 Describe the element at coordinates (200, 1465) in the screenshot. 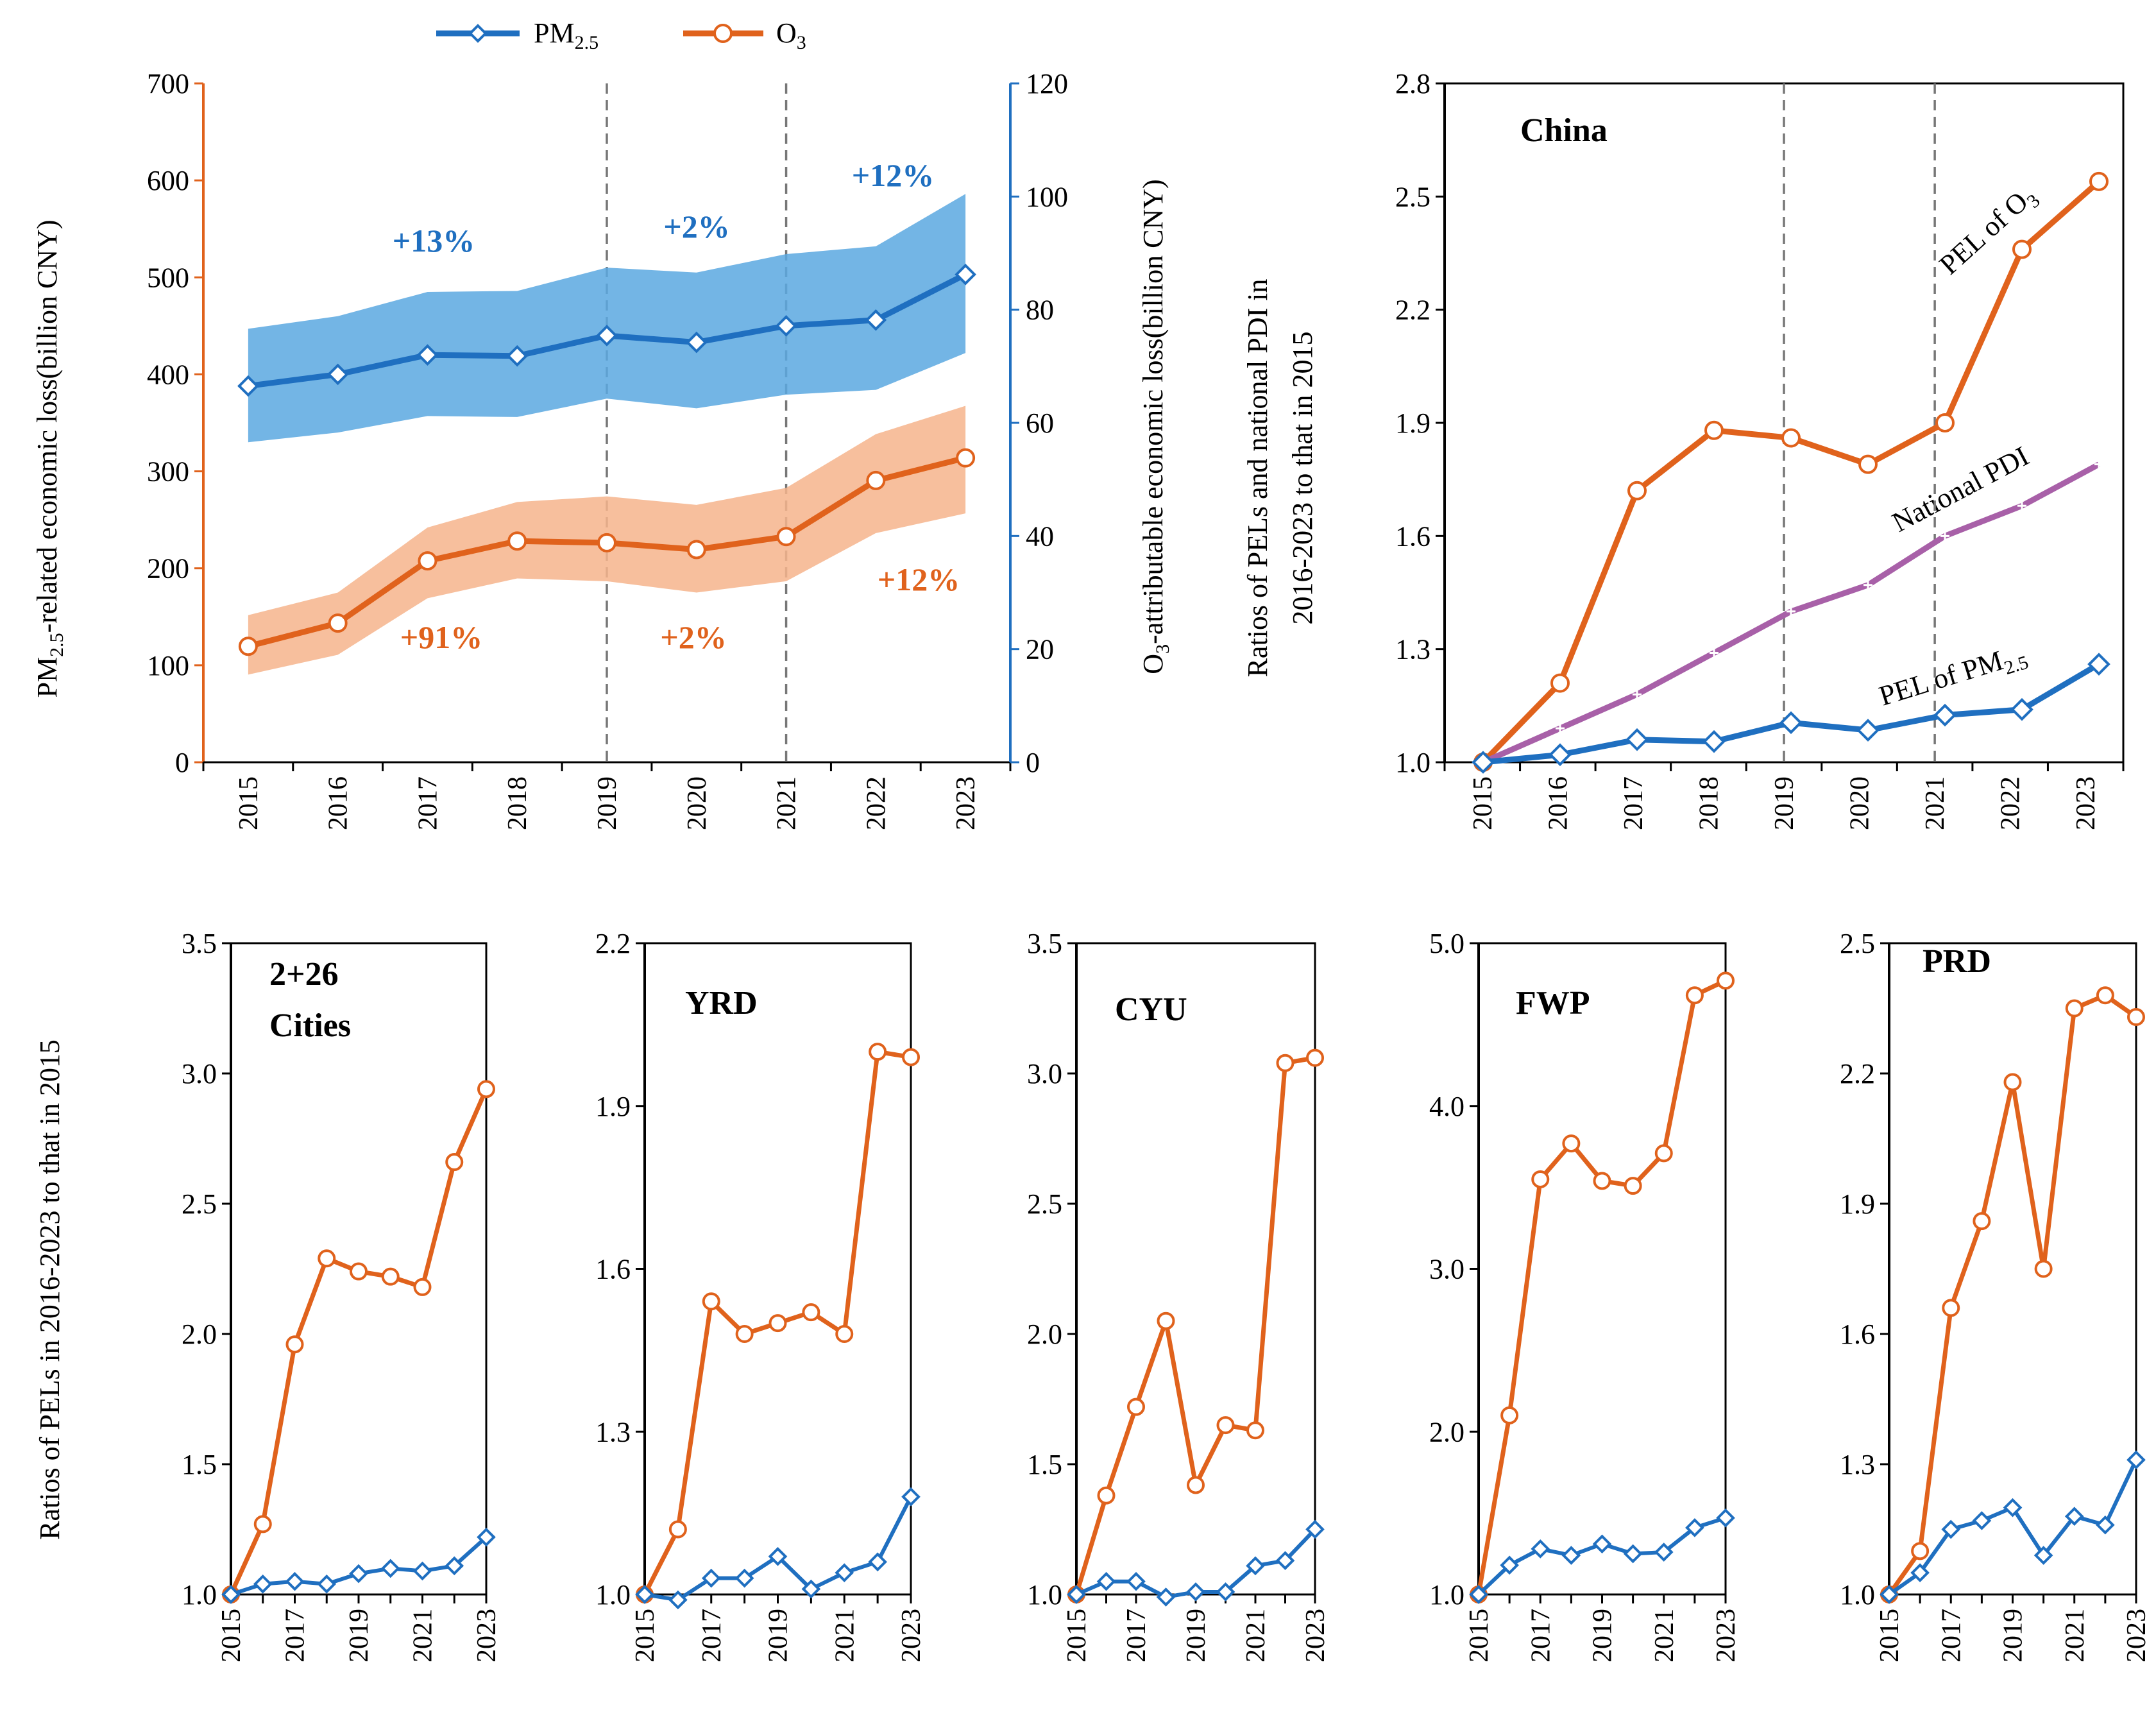

I see `y-tick-label: 1.5` at that location.